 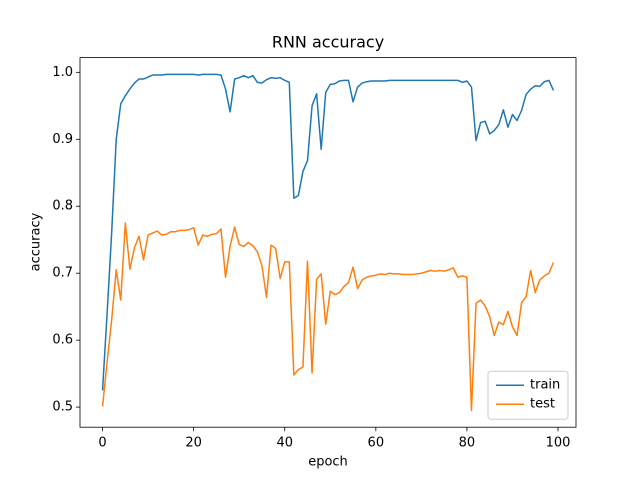 What do you see at coordinates (328, 42) in the screenshot?
I see `chart-title: RNN accuracy` at bounding box center [328, 42].